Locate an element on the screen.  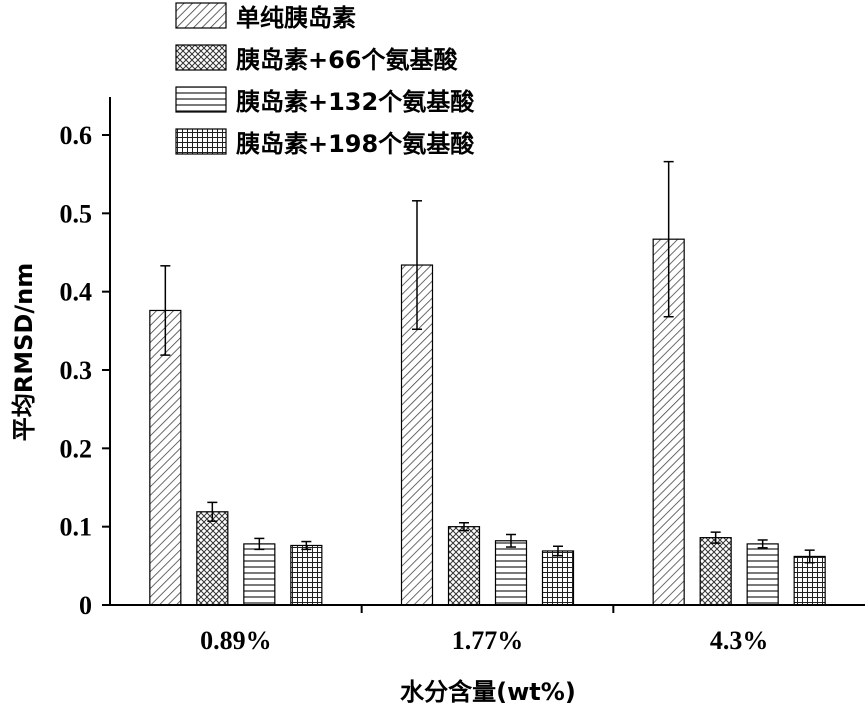
y-tick-label: 0.4 is located at coordinates (76, 292).